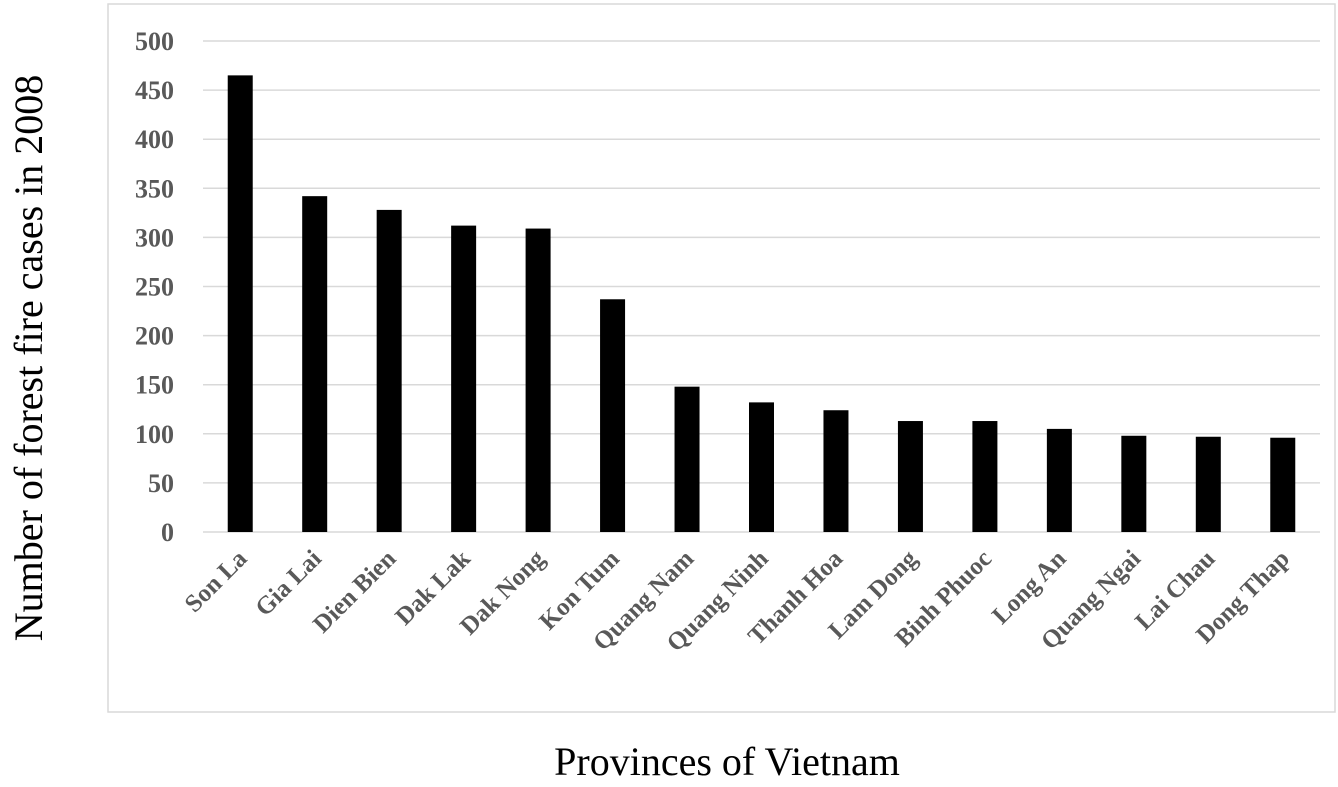 The height and width of the screenshot is (787, 1338). What do you see at coordinates (154, 188) in the screenshot?
I see `y-tick-label: 350` at bounding box center [154, 188].